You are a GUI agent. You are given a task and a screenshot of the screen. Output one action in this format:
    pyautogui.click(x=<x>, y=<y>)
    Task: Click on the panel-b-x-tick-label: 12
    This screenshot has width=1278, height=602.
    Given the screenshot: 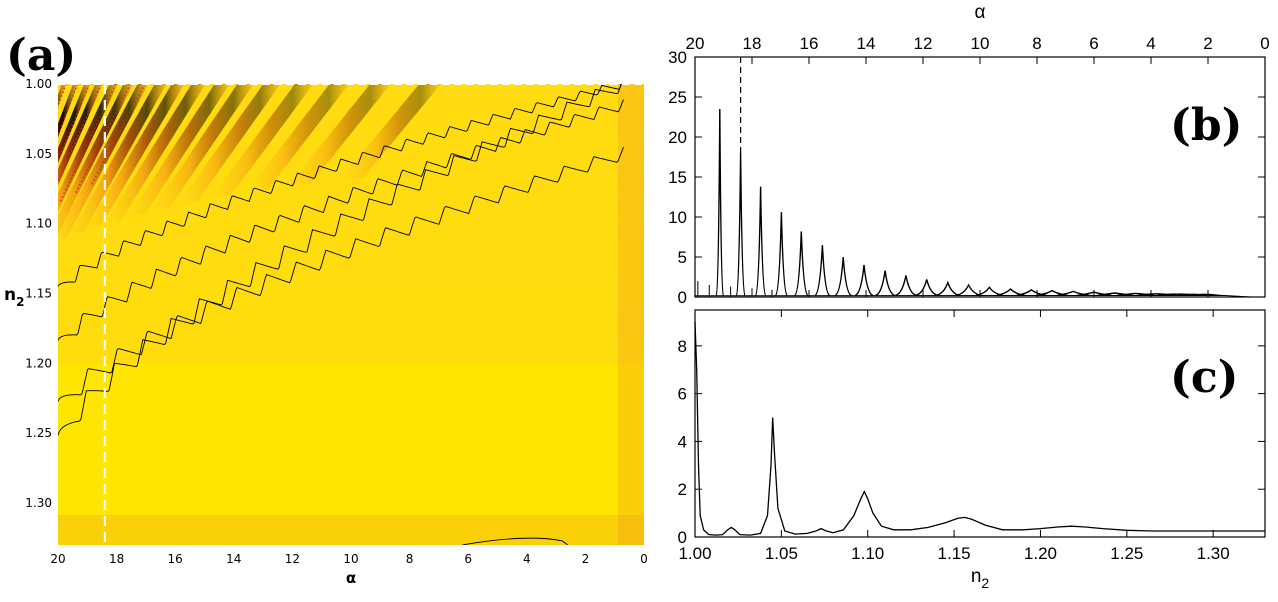 What is the action you would take?
    pyautogui.click(x=923, y=43)
    